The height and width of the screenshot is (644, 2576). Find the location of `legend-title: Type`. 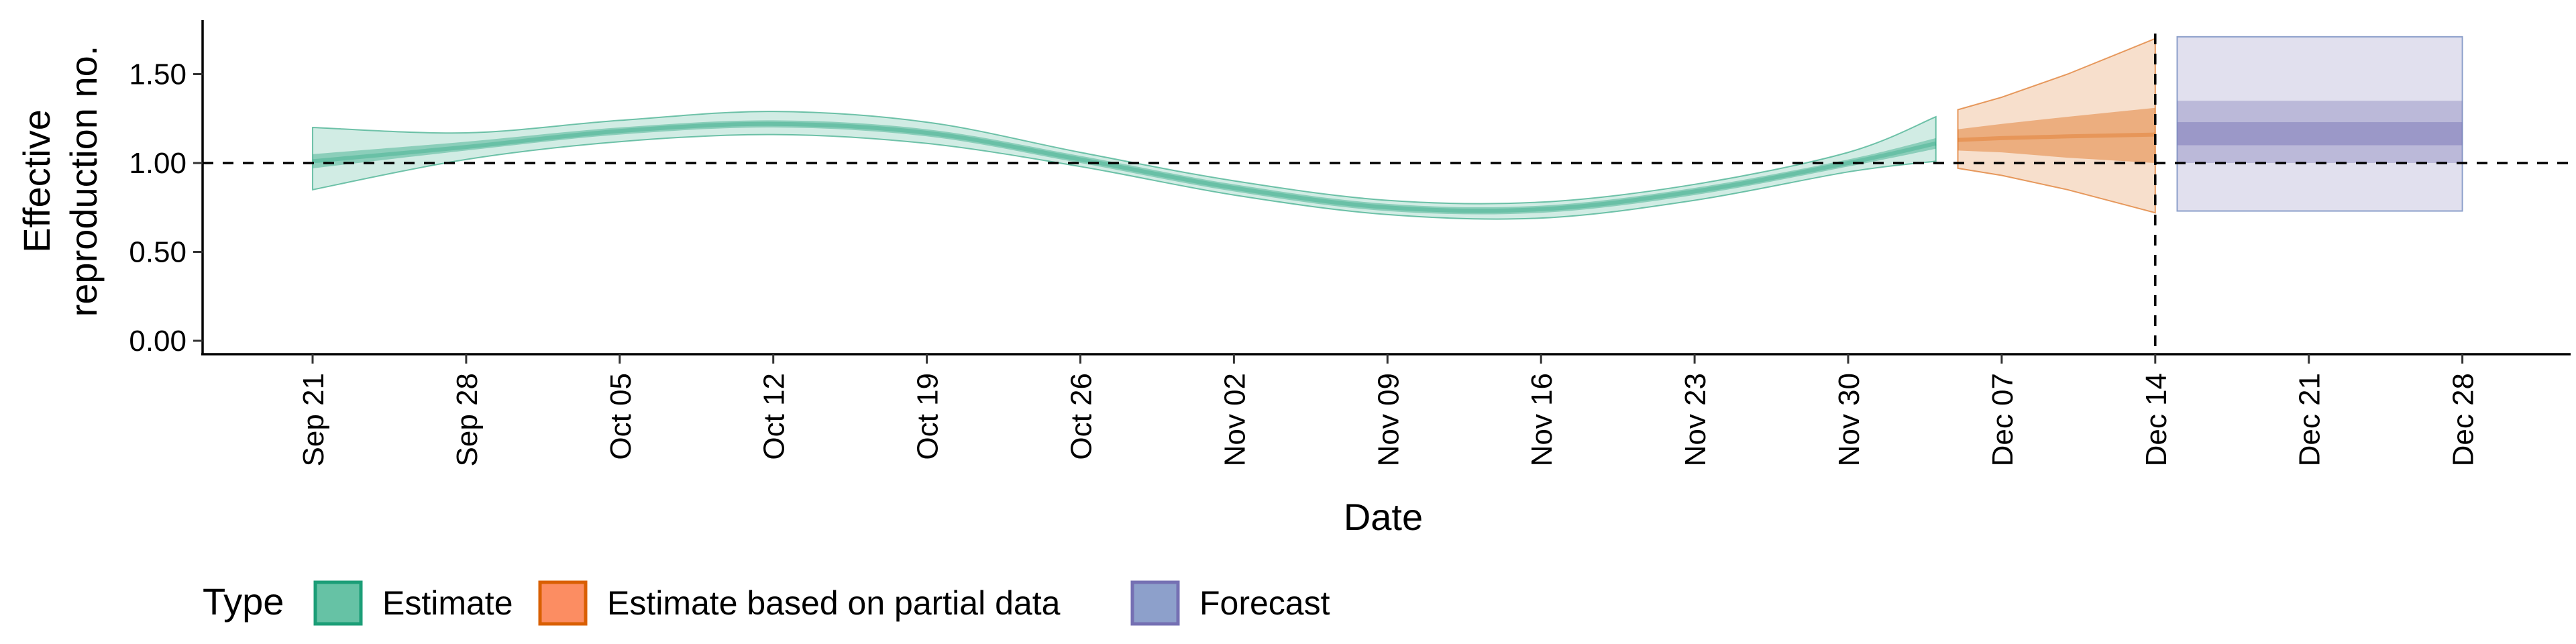

legend-title: Type is located at coordinates (243, 601).